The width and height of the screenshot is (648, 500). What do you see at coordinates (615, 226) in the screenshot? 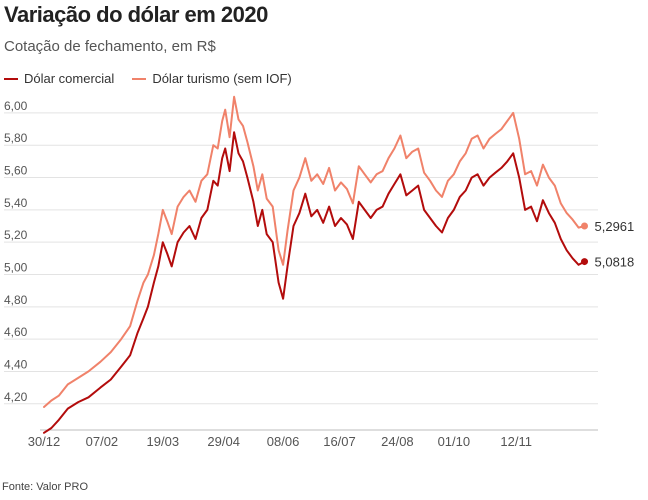
I see `end-value-label-turismo: 5,2961` at bounding box center [615, 226].